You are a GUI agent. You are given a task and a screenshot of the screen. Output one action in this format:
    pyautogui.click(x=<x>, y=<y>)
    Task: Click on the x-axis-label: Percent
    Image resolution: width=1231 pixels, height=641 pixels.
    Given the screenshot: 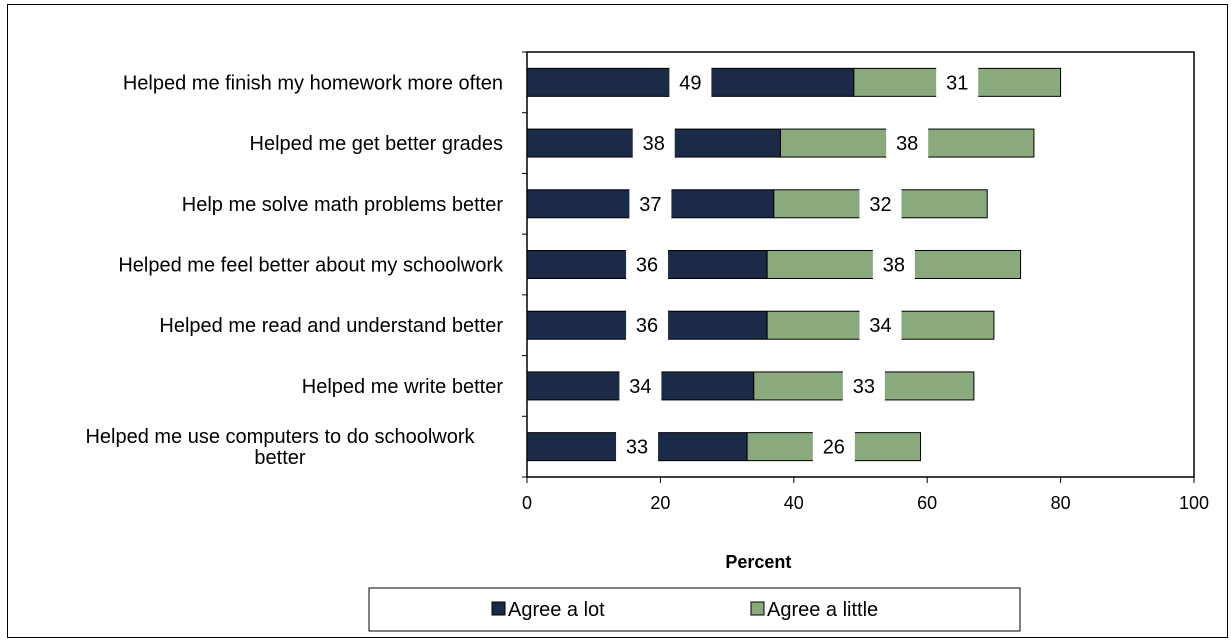 What is the action you would take?
    pyautogui.click(x=758, y=562)
    